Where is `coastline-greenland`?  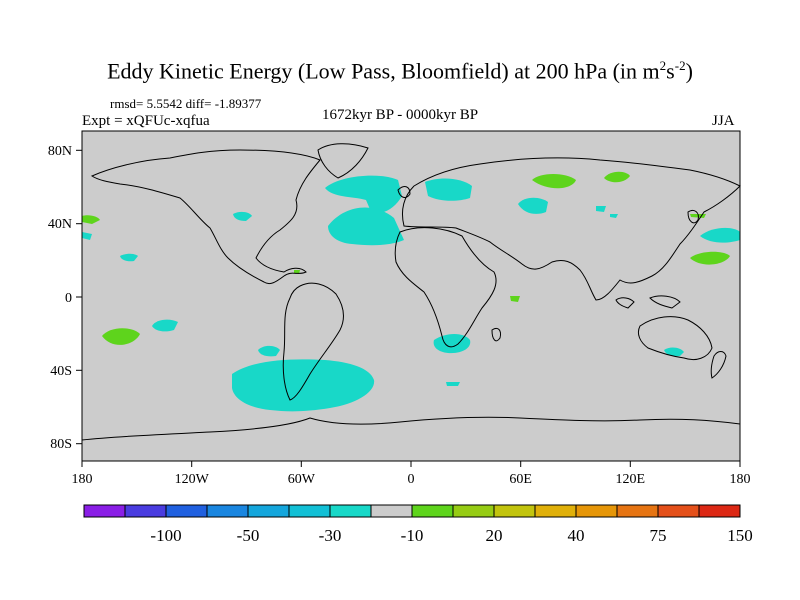
coastline-greenland is located at coordinates (343, 161).